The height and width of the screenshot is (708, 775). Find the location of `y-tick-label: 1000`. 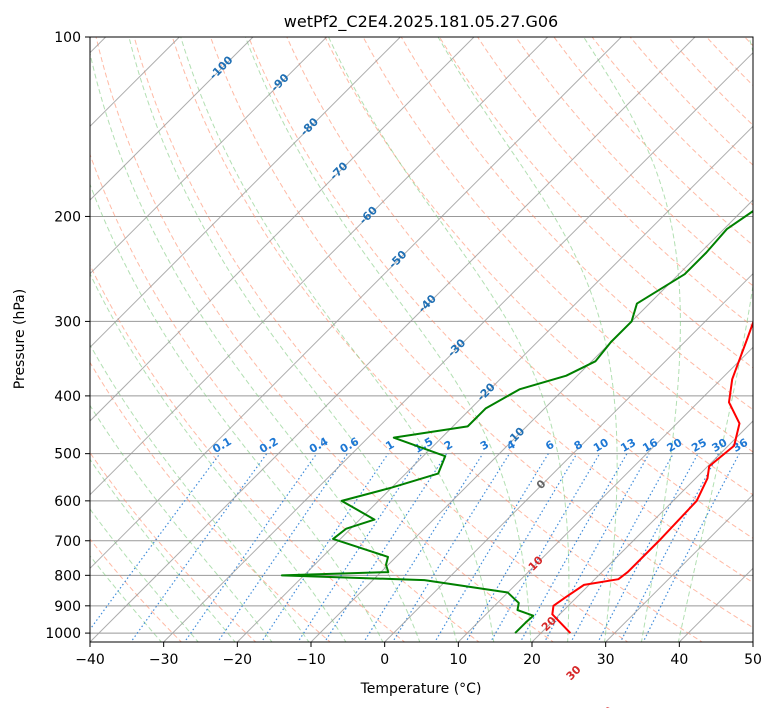

y-tick-label: 1000 is located at coordinates (63, 634).